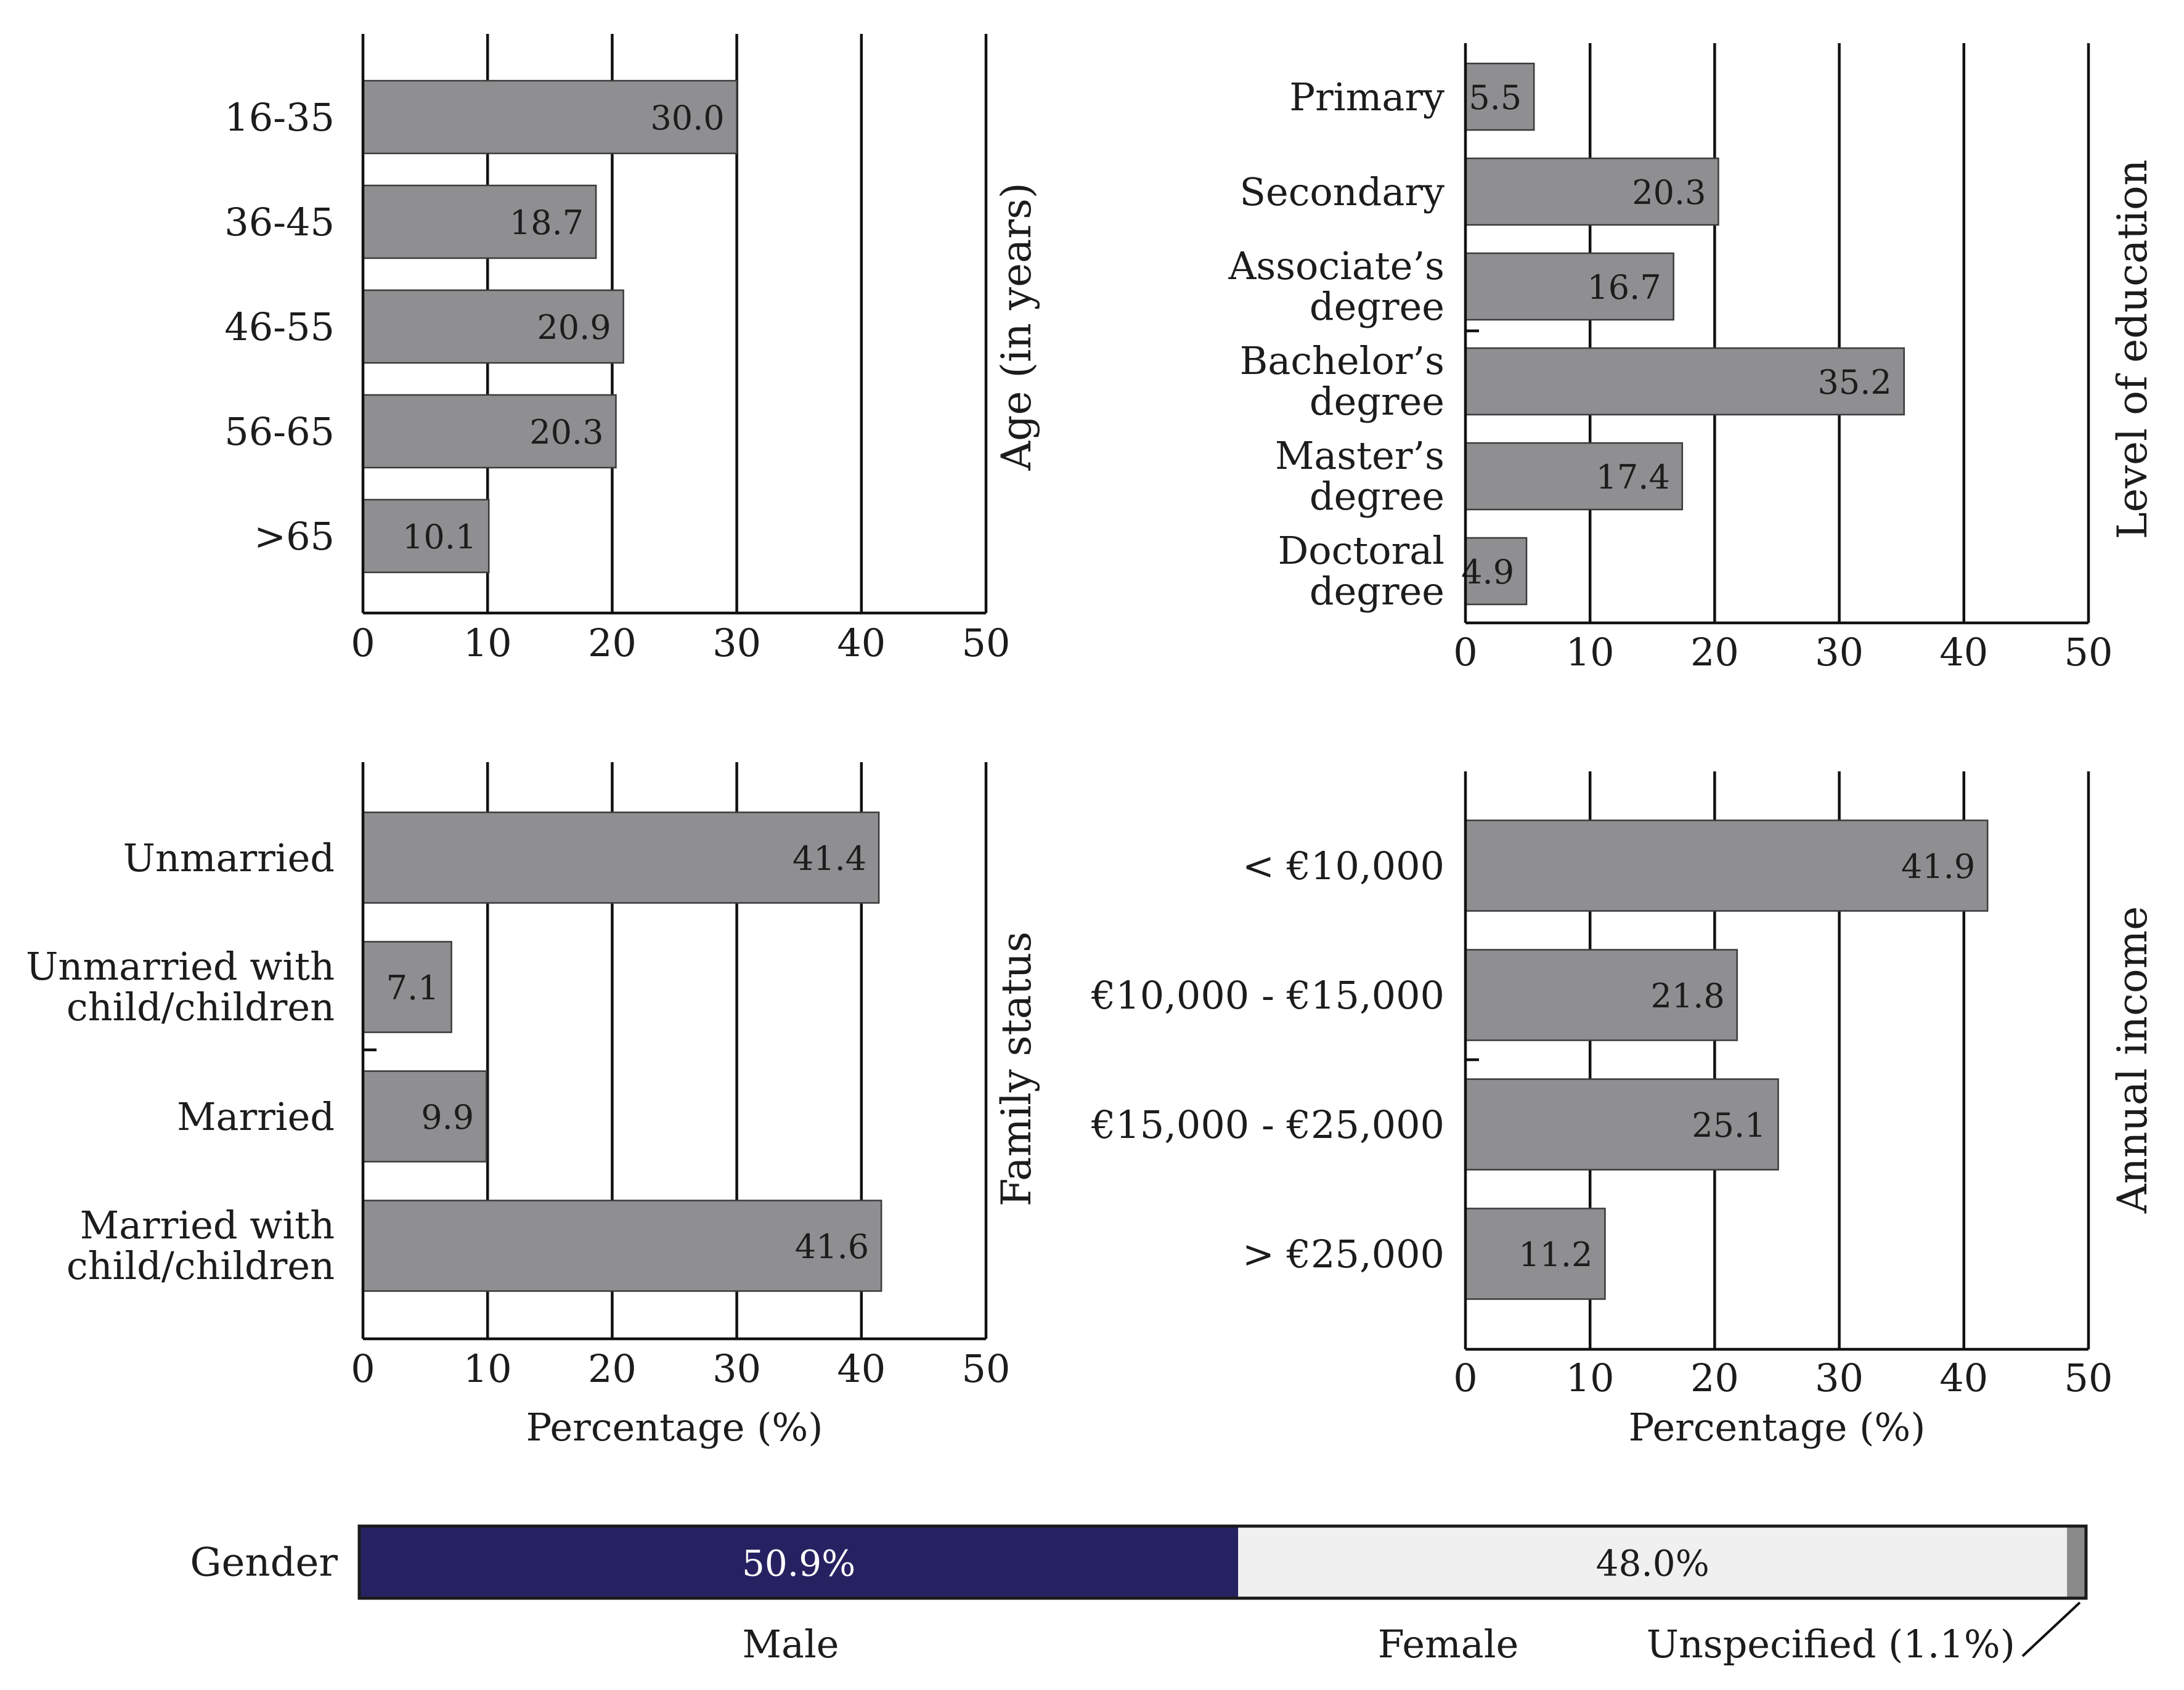 The width and height of the screenshot is (2184, 1690). Describe the element at coordinates (1342, 192) in the screenshot. I see `category-label: Secondary` at that location.